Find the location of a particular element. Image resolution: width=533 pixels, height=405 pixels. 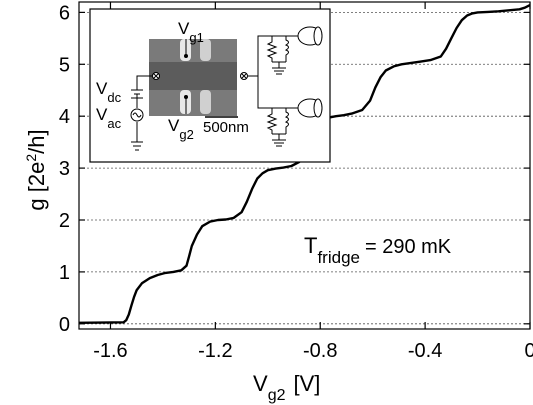

x-tick-label: -0.8 is located at coordinates (320, 351).